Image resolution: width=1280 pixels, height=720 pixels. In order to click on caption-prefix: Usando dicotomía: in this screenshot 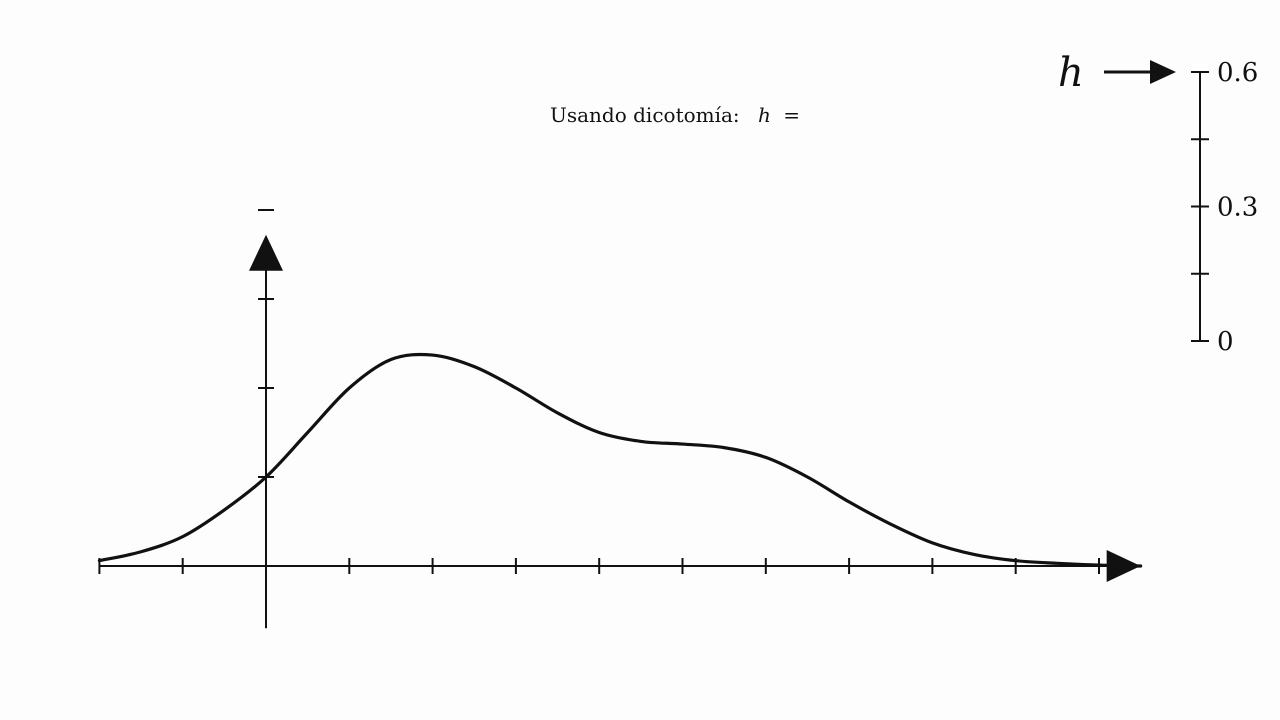, I will do `click(645, 115)`.